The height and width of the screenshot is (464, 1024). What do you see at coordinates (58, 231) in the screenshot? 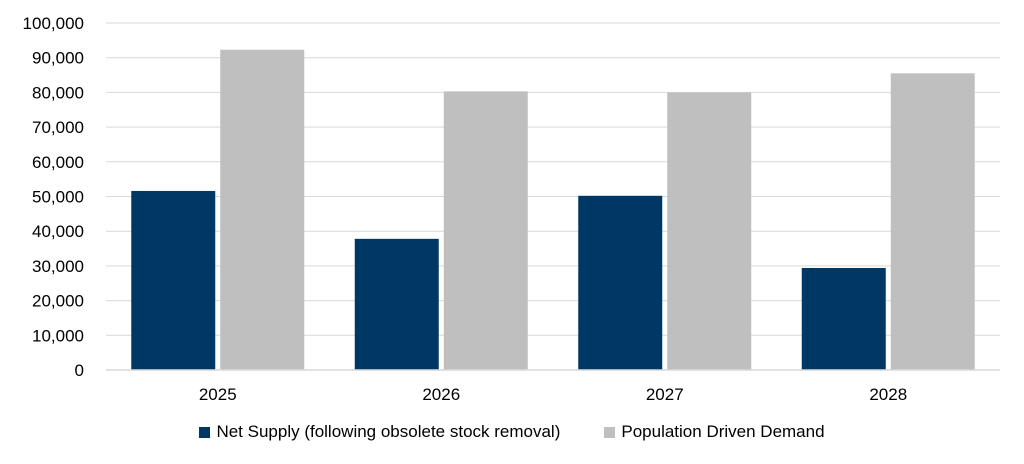
I see `y-tick-label: 40,000` at bounding box center [58, 231].